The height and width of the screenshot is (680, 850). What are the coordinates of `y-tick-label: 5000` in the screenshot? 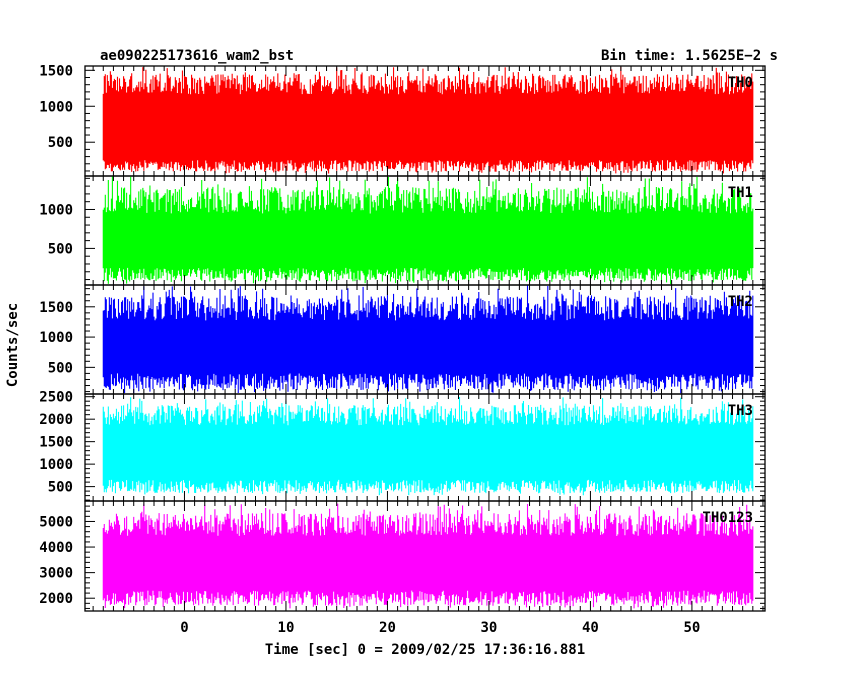 It's located at (56, 522).